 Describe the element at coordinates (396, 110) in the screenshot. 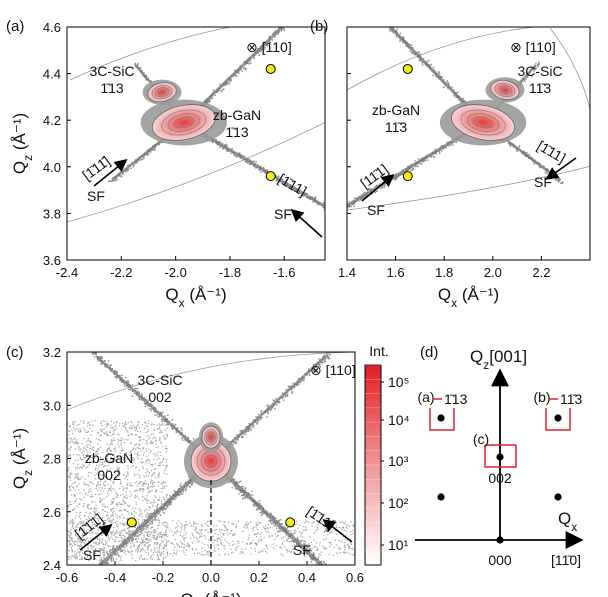

I see `peak-label-zb-GaN: zb-GaN` at that location.